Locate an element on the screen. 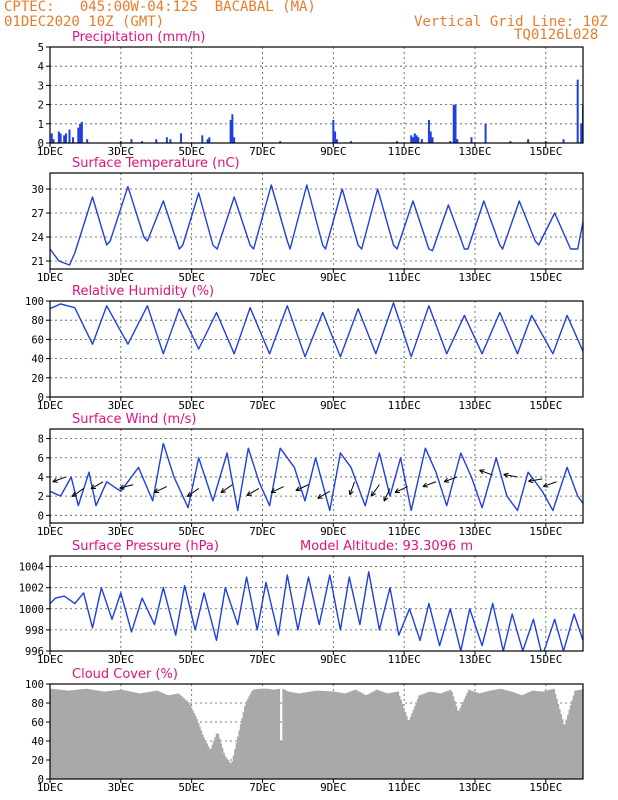 Image resolution: width=618 pixels, height=800 pixels. pressure-xtick-label: 5DEC is located at coordinates (191, 659).